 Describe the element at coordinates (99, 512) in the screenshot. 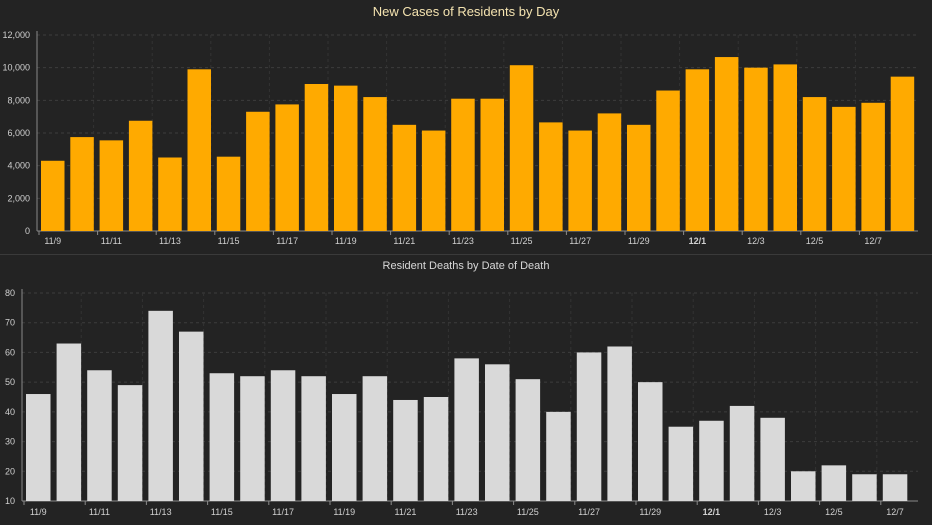

I see `x-tick-label: 11/11` at that location.